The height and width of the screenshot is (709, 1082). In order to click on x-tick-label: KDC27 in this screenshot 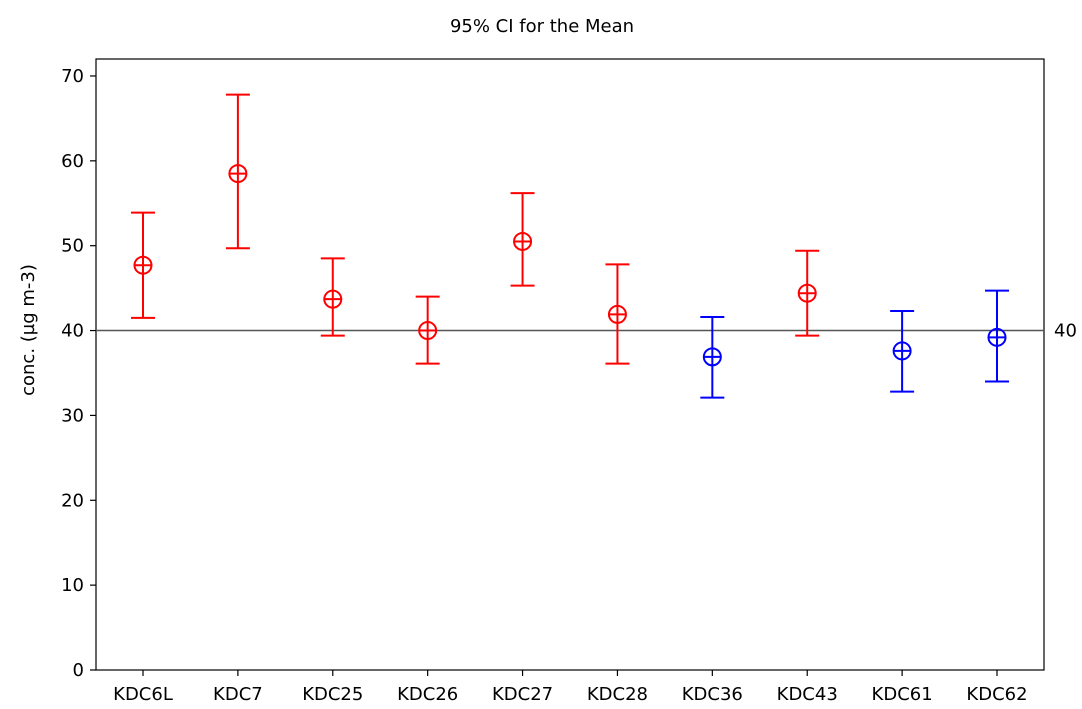, I will do `click(522, 694)`.